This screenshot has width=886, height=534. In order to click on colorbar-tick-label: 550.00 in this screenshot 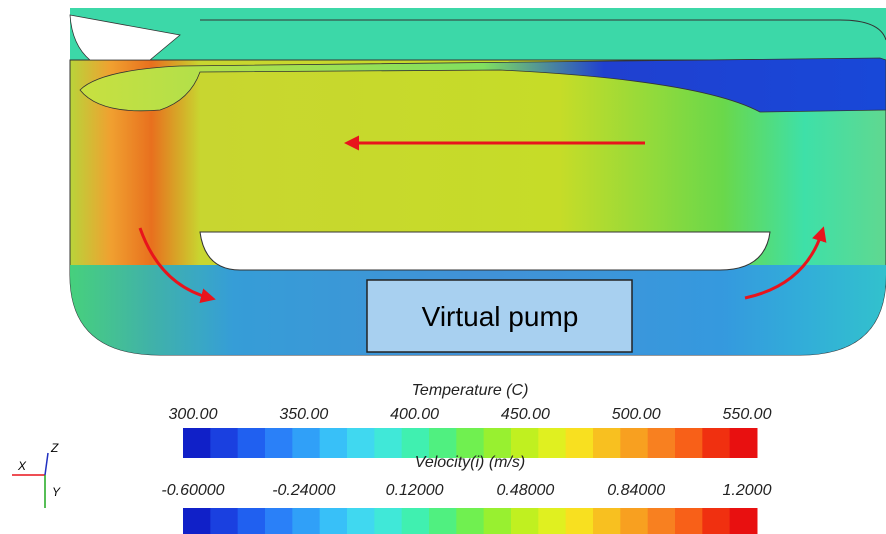, I will do `click(747, 414)`.